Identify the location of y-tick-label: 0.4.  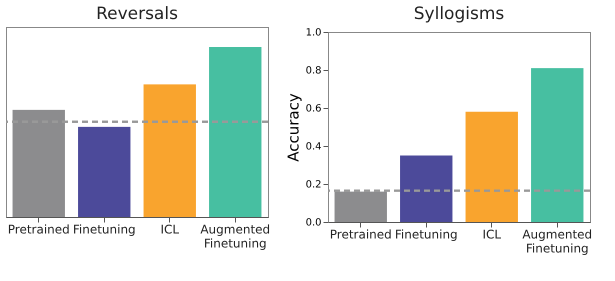
(314, 147).